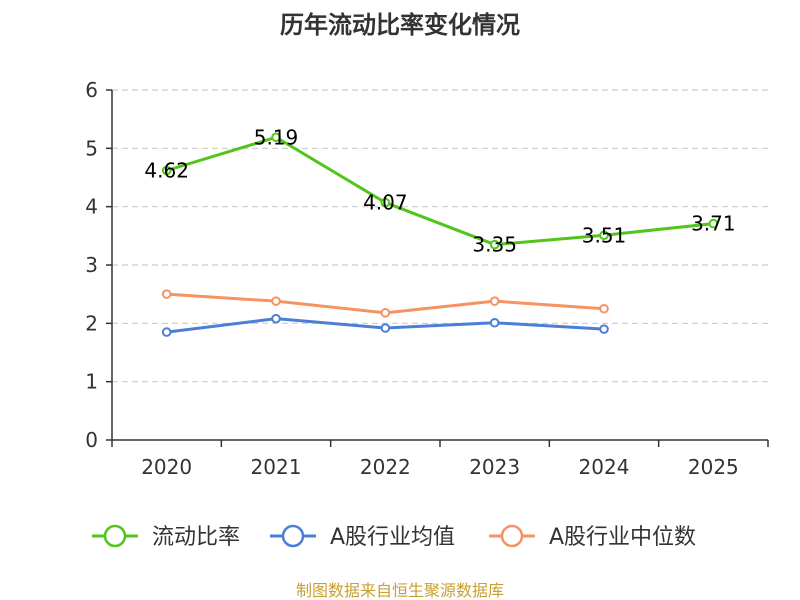 The width and height of the screenshot is (800, 600). I want to click on y-tick-label: 3, so click(91, 265).